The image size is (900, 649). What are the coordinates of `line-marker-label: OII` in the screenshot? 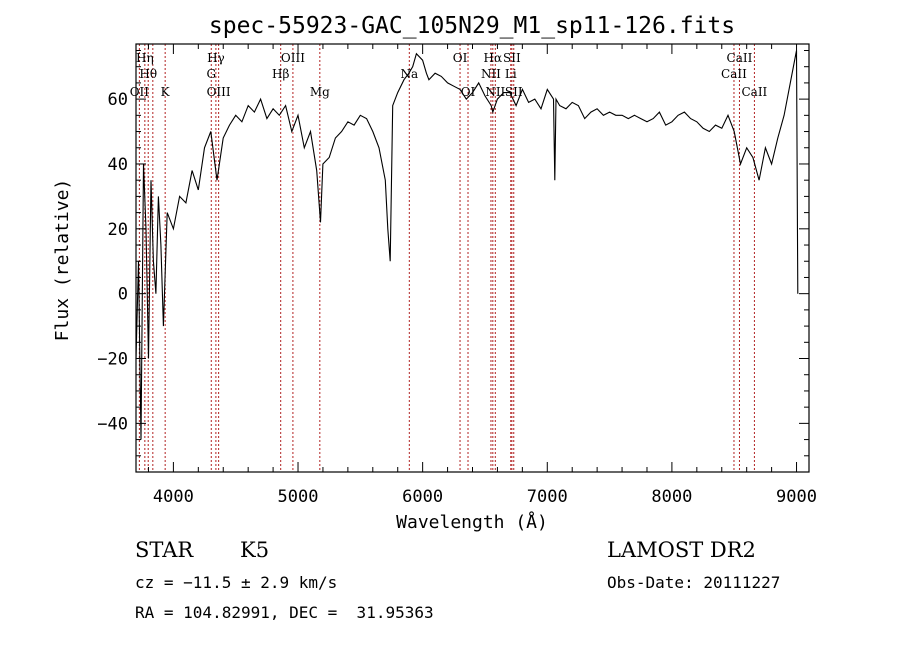 It's located at (140, 92).